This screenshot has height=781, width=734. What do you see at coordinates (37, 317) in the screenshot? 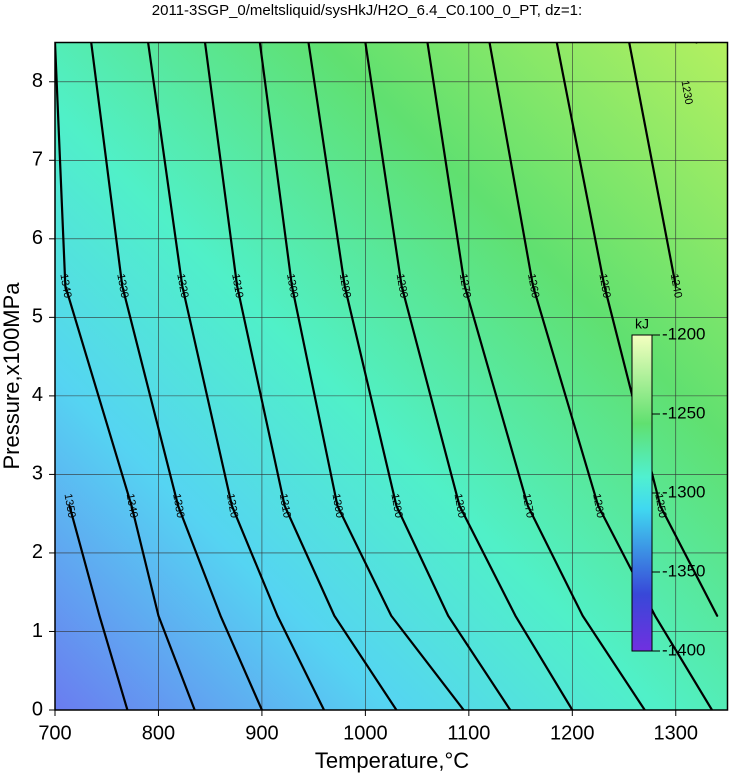
I see `y-tick-label: 5` at bounding box center [37, 317].